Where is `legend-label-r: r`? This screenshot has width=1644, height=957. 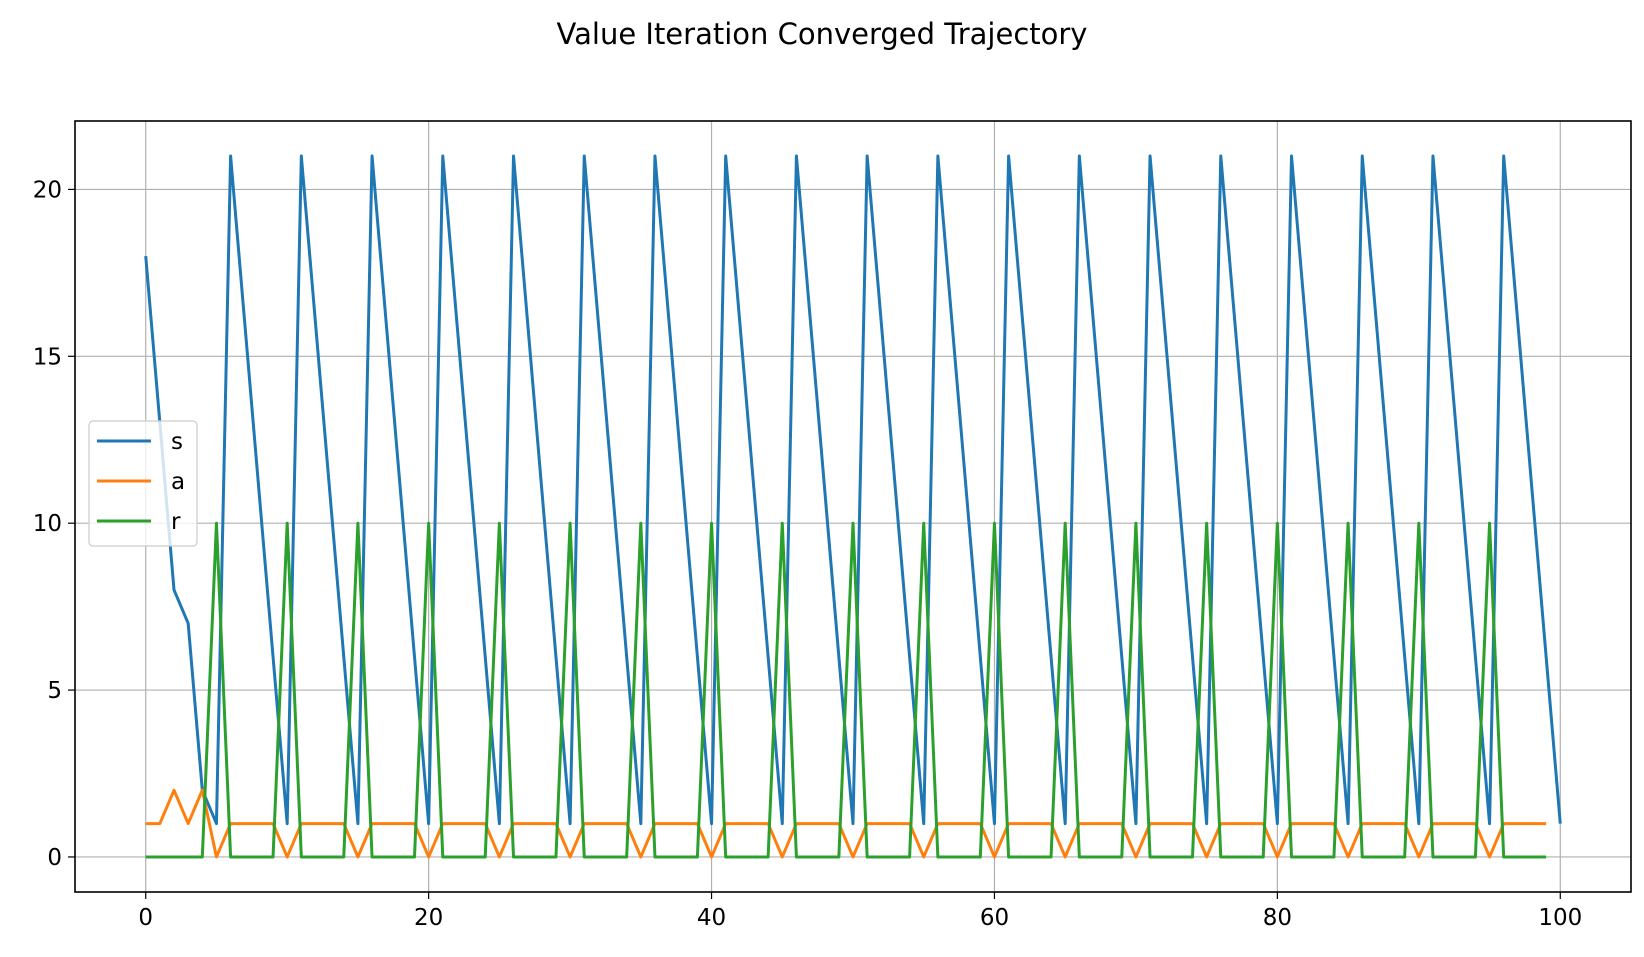 legend-label-r: r is located at coordinates (176, 522).